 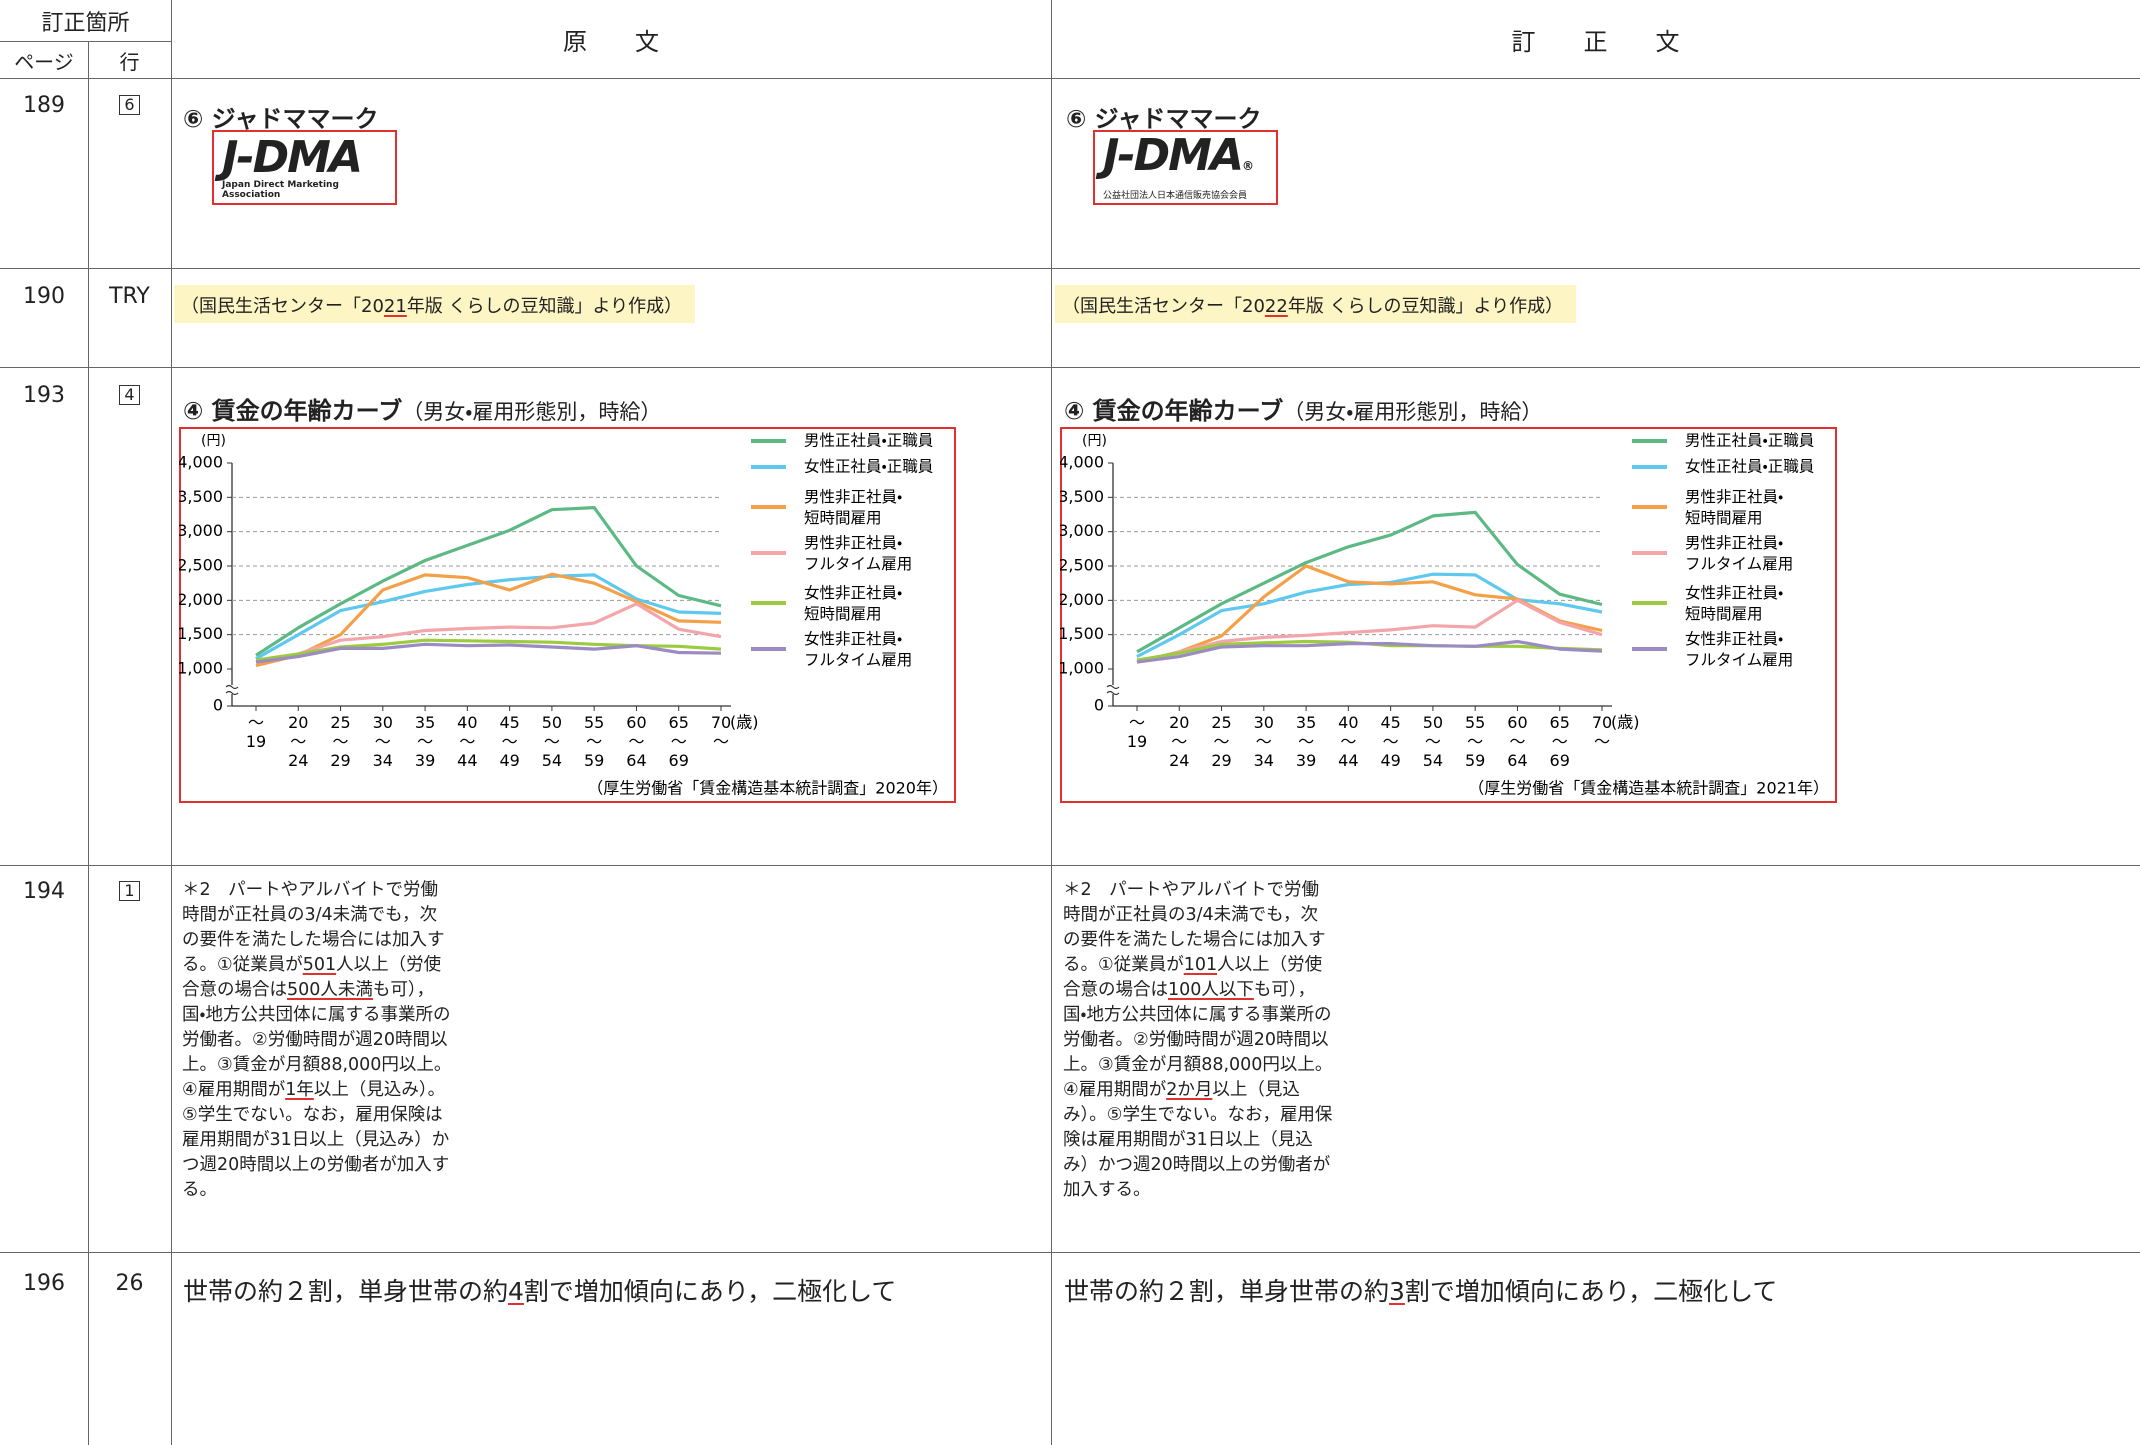 What do you see at coordinates (1175, 196) in the screenshot?
I see `logo-caption: 公益社団法人日本通信販売協会会員` at bounding box center [1175, 196].